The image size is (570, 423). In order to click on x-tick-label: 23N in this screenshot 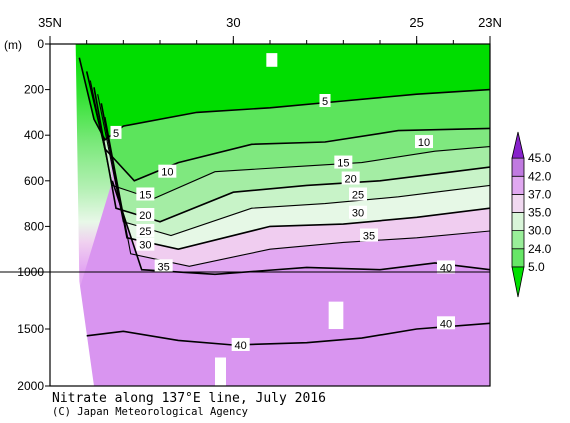, I will do `click(490, 22)`.